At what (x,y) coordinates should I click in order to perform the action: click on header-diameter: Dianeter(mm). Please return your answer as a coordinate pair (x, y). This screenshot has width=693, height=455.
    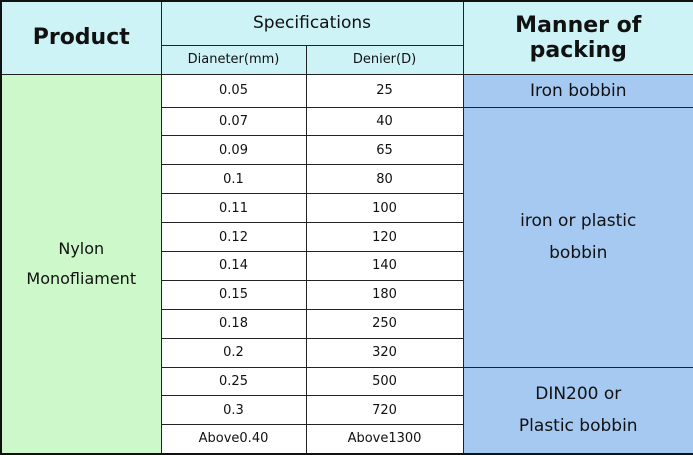
    Looking at the image, I should click on (233, 59).